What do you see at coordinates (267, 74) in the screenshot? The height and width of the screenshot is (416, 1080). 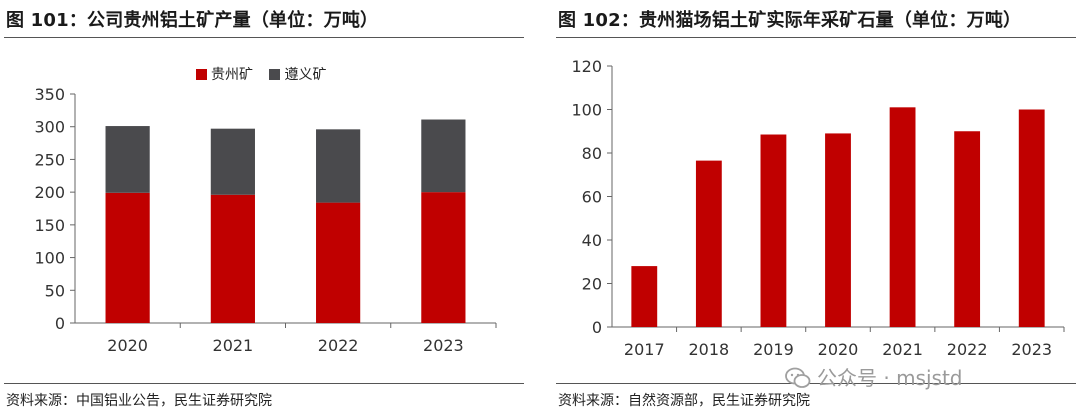 I see `chart-legend: 贵州矿 遵义矿` at bounding box center [267, 74].